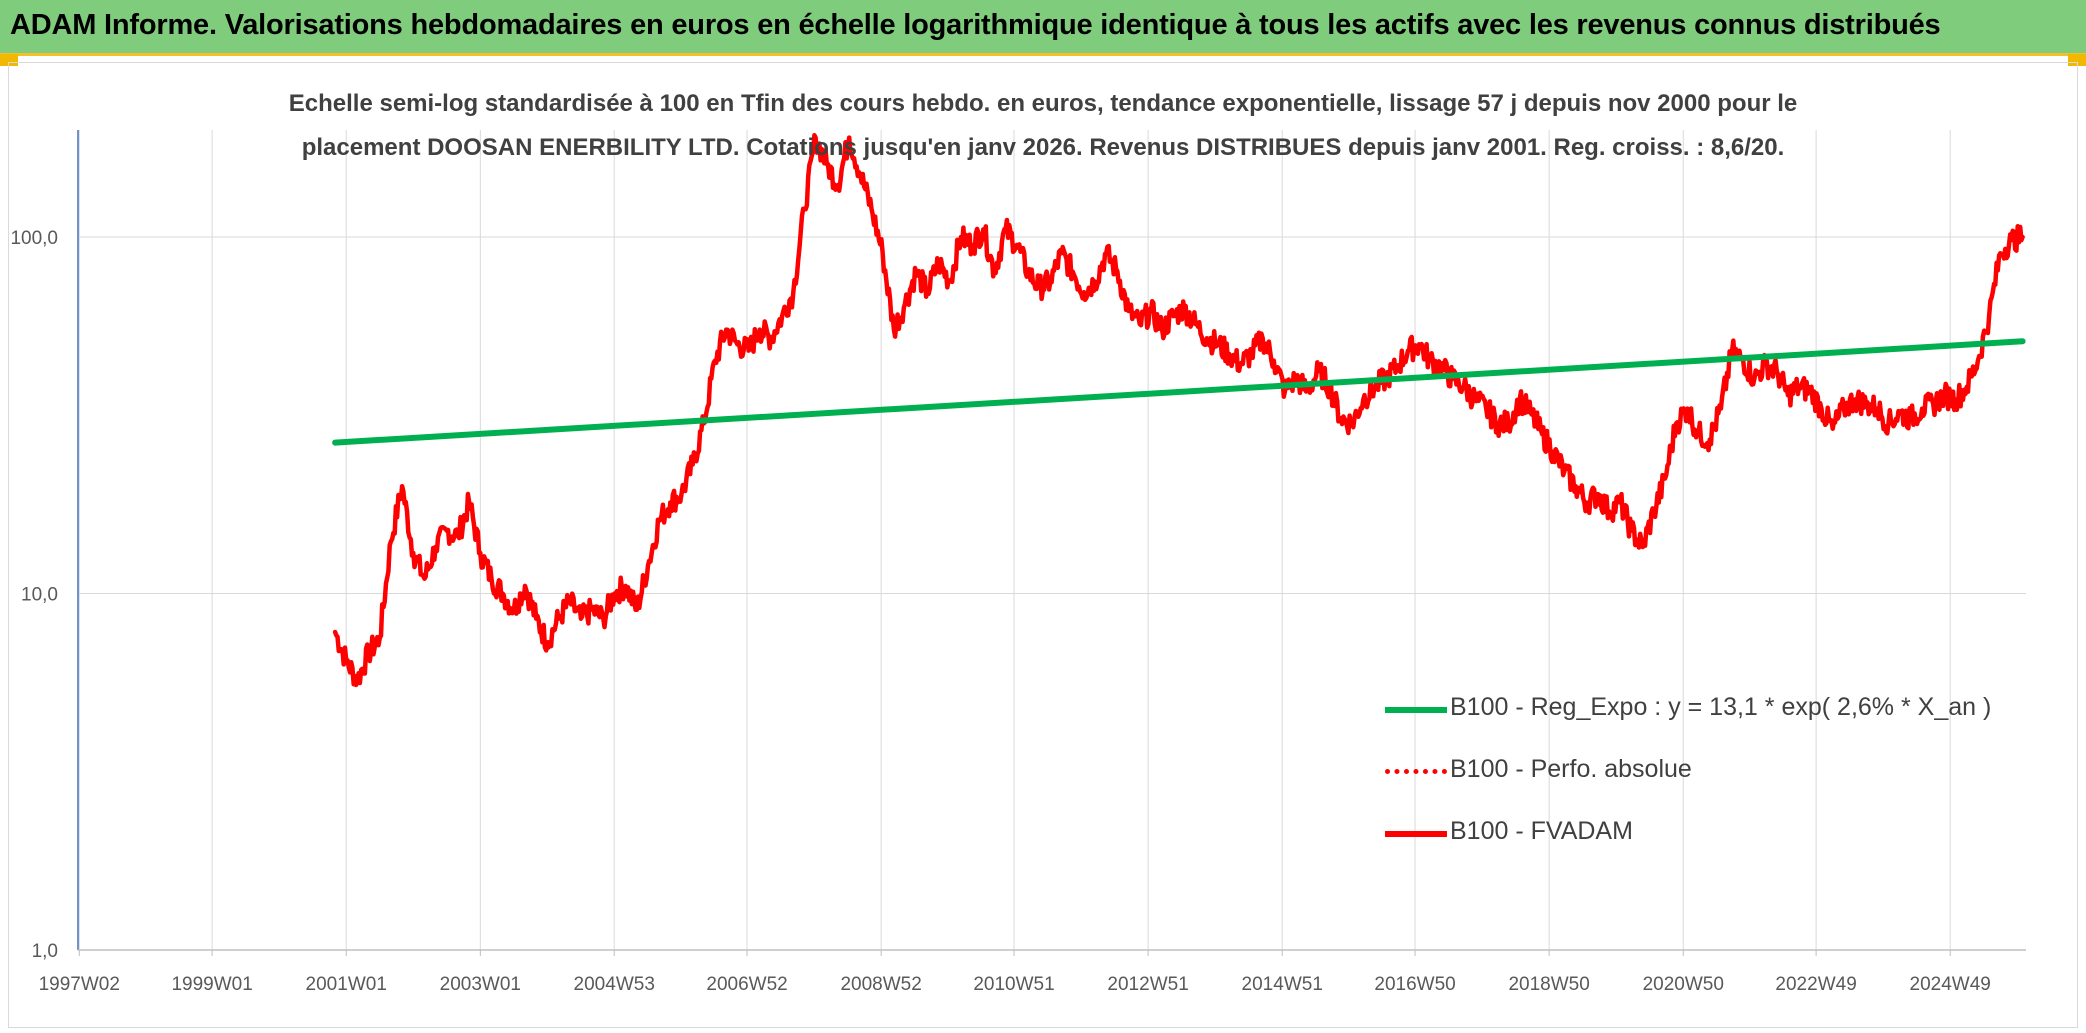 This screenshot has width=2086, height=1033. Describe the element at coordinates (1548, 984) in the screenshot. I see `x-tick-label: 2018W50` at that location.